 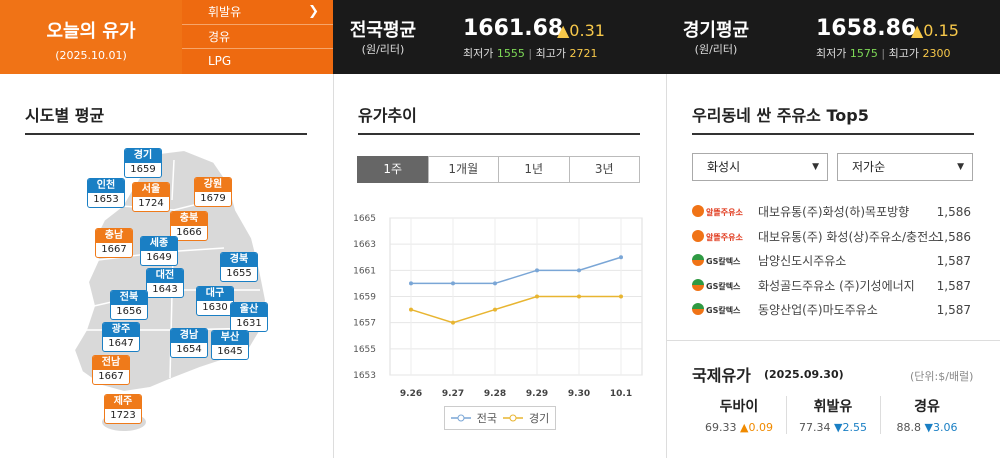 I want to click on region-tag: 서울 1724, so click(x=151, y=197).